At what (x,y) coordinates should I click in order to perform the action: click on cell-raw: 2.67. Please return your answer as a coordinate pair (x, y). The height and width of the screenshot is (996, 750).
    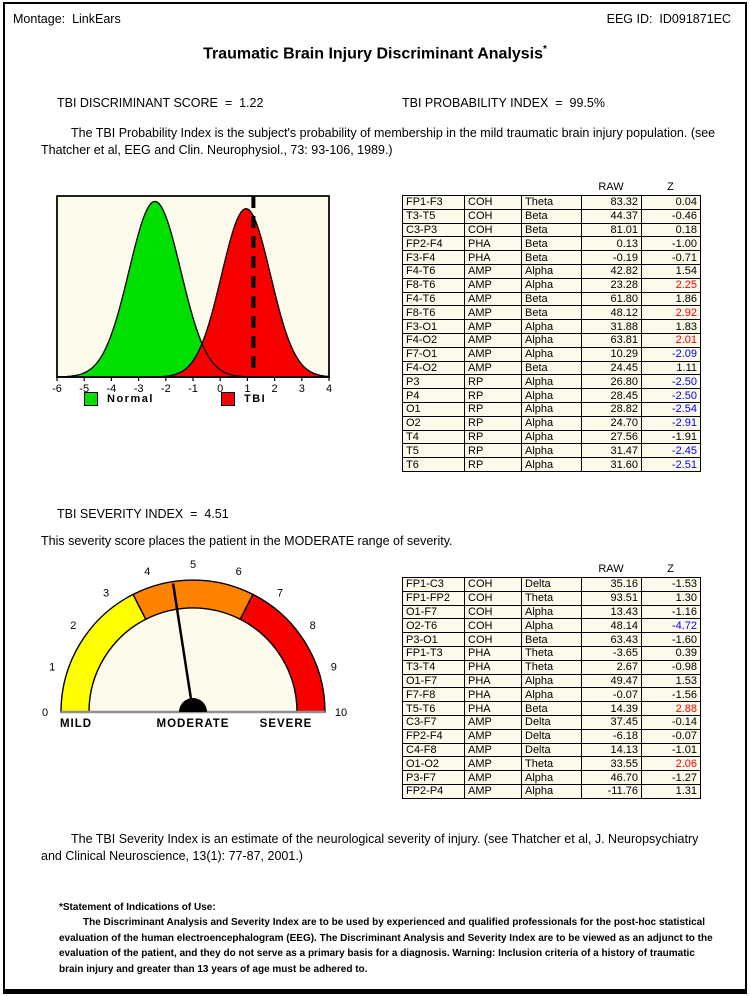
    Looking at the image, I should click on (611, 667).